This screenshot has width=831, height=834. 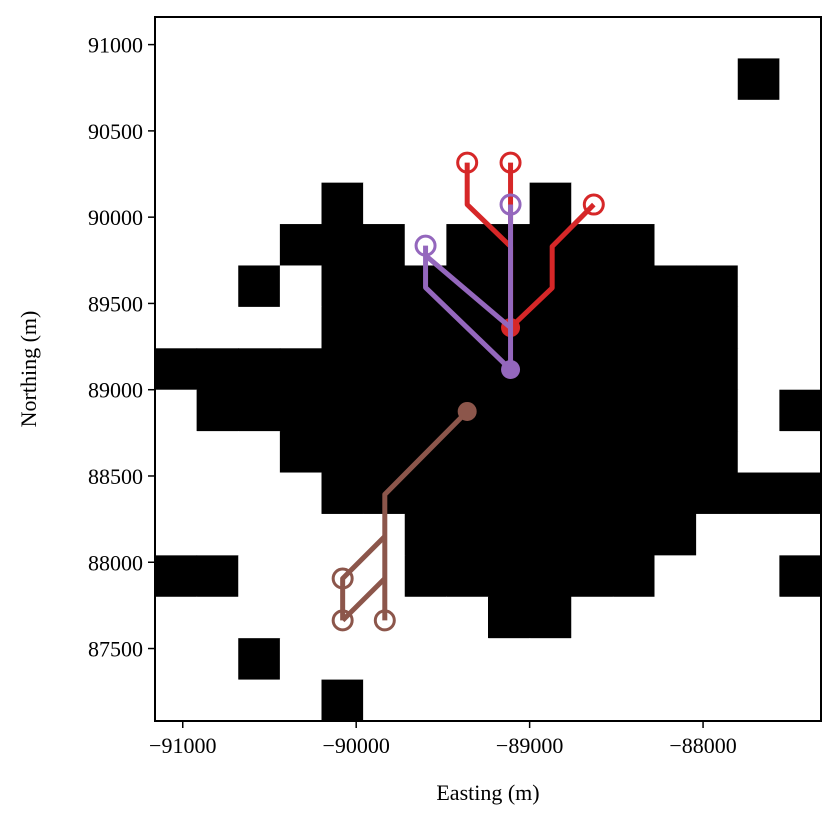 I want to click on x-tick-label: −89000, so click(x=529, y=745).